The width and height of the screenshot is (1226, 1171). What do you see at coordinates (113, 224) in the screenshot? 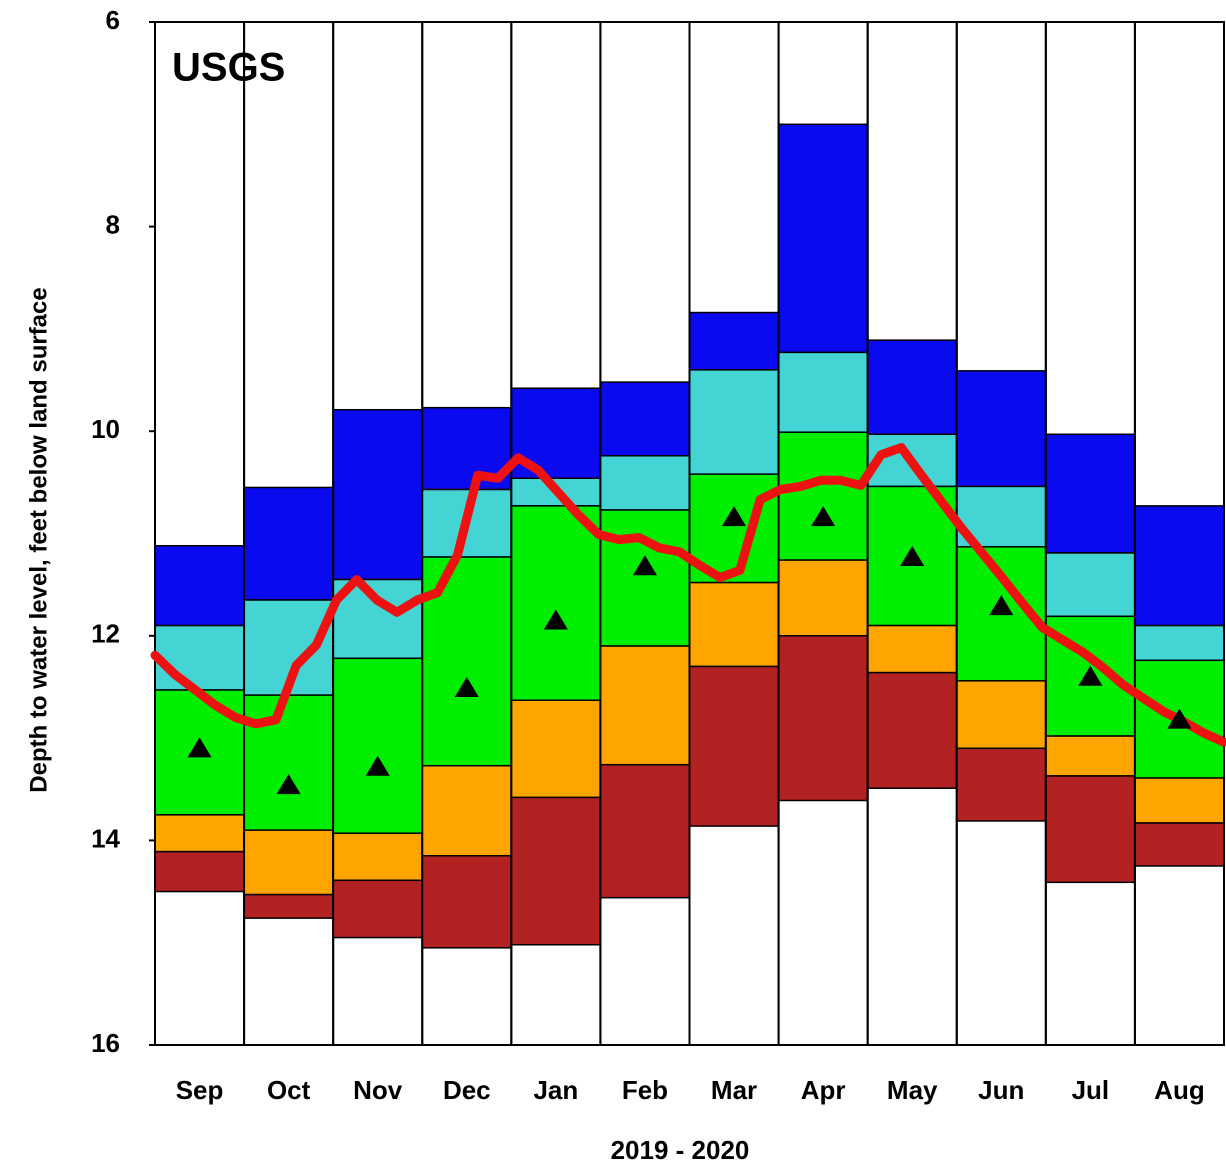
I see `y-tick-label: 8` at bounding box center [113, 224].